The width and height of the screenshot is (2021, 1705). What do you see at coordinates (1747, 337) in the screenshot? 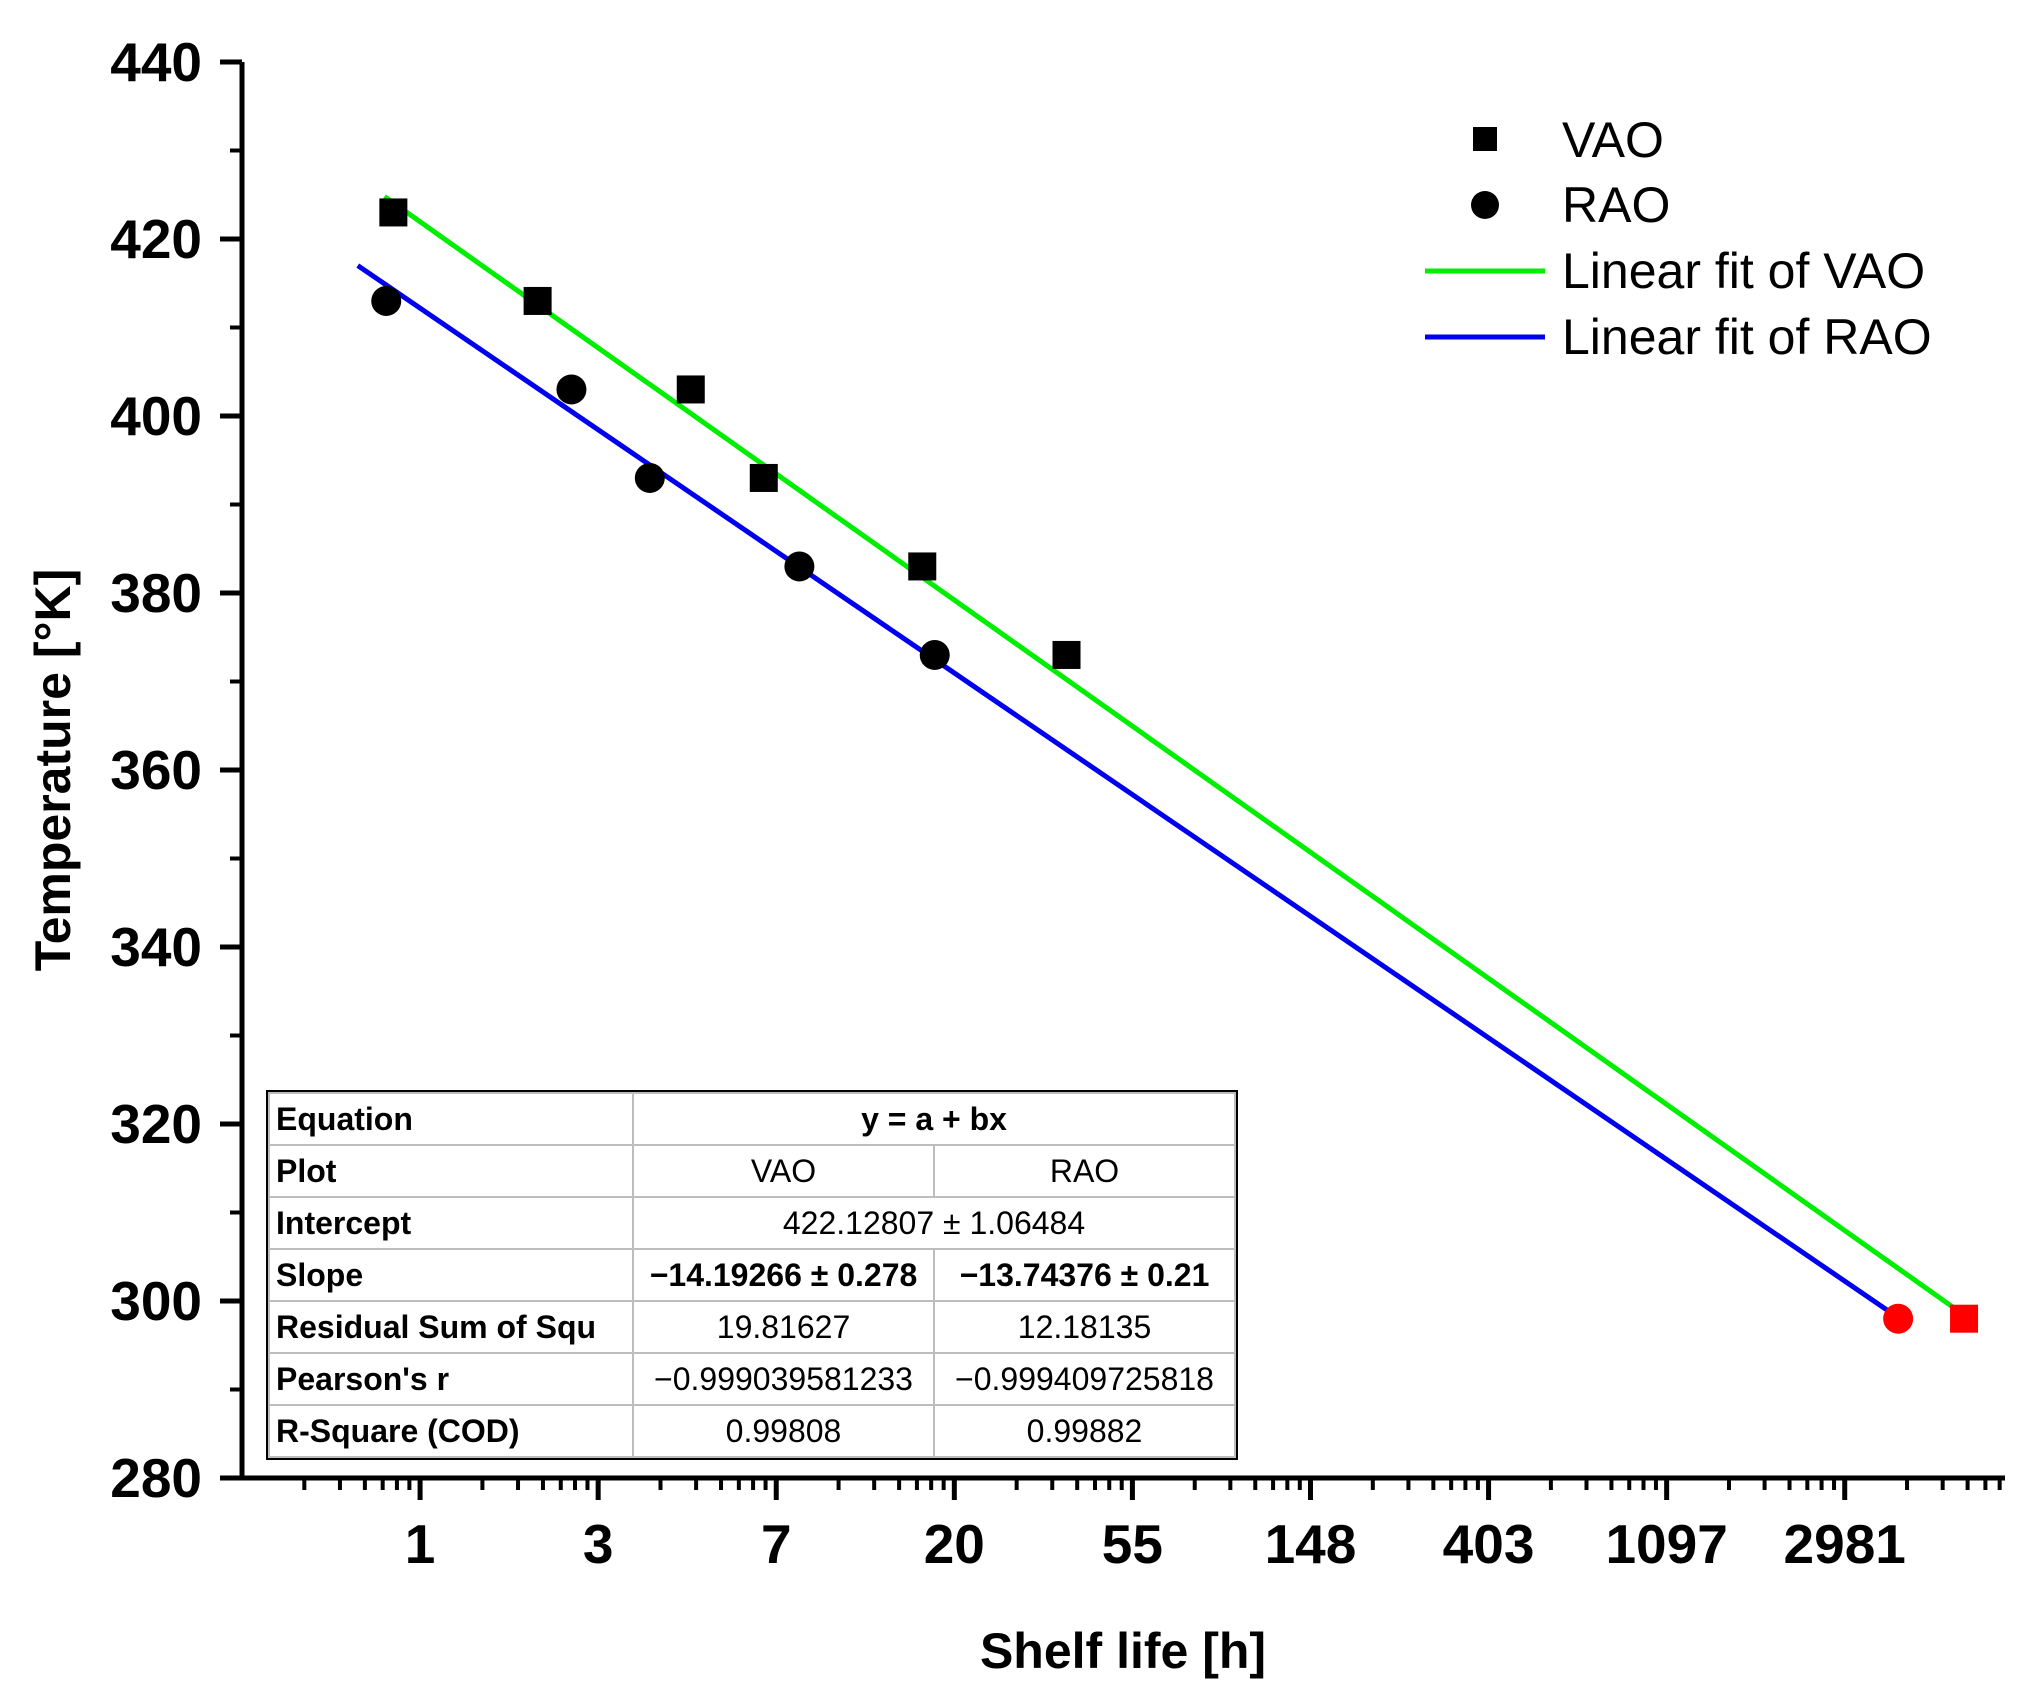
I see `legend-label-rao-fit: Linear fit of RAO` at bounding box center [1747, 337].